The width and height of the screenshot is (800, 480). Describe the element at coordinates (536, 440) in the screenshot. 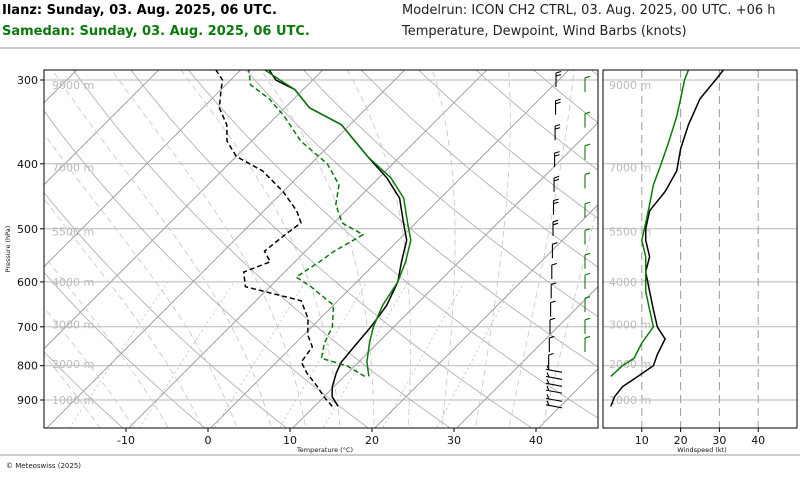

I see `x-tick-label: 40` at that location.